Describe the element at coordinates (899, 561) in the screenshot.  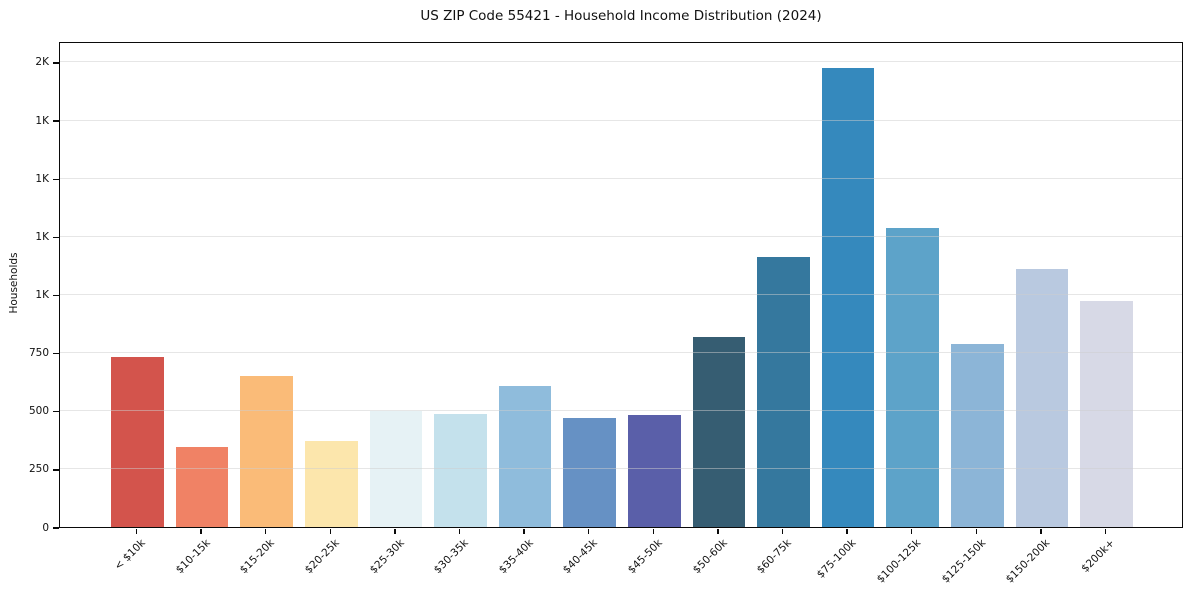
I see `x-tick-label: $100-125k` at that location.